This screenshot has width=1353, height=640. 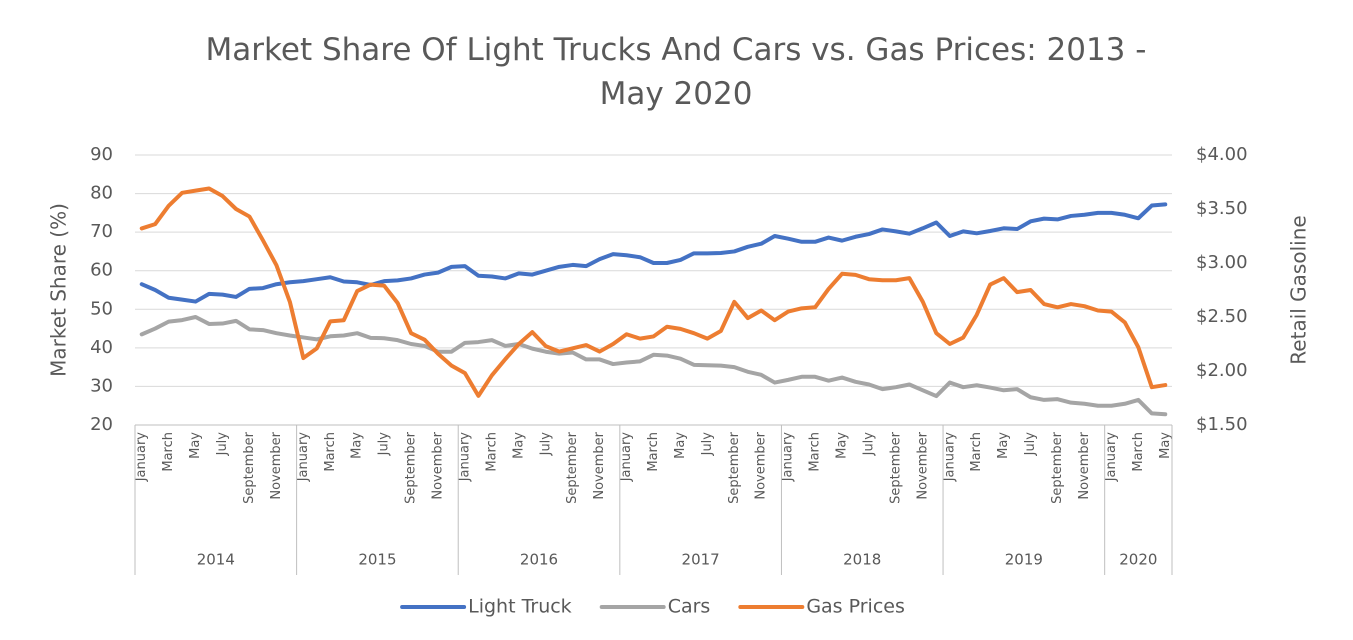 I want to click on y2-tick-label: $1.50, so click(x=1222, y=424).